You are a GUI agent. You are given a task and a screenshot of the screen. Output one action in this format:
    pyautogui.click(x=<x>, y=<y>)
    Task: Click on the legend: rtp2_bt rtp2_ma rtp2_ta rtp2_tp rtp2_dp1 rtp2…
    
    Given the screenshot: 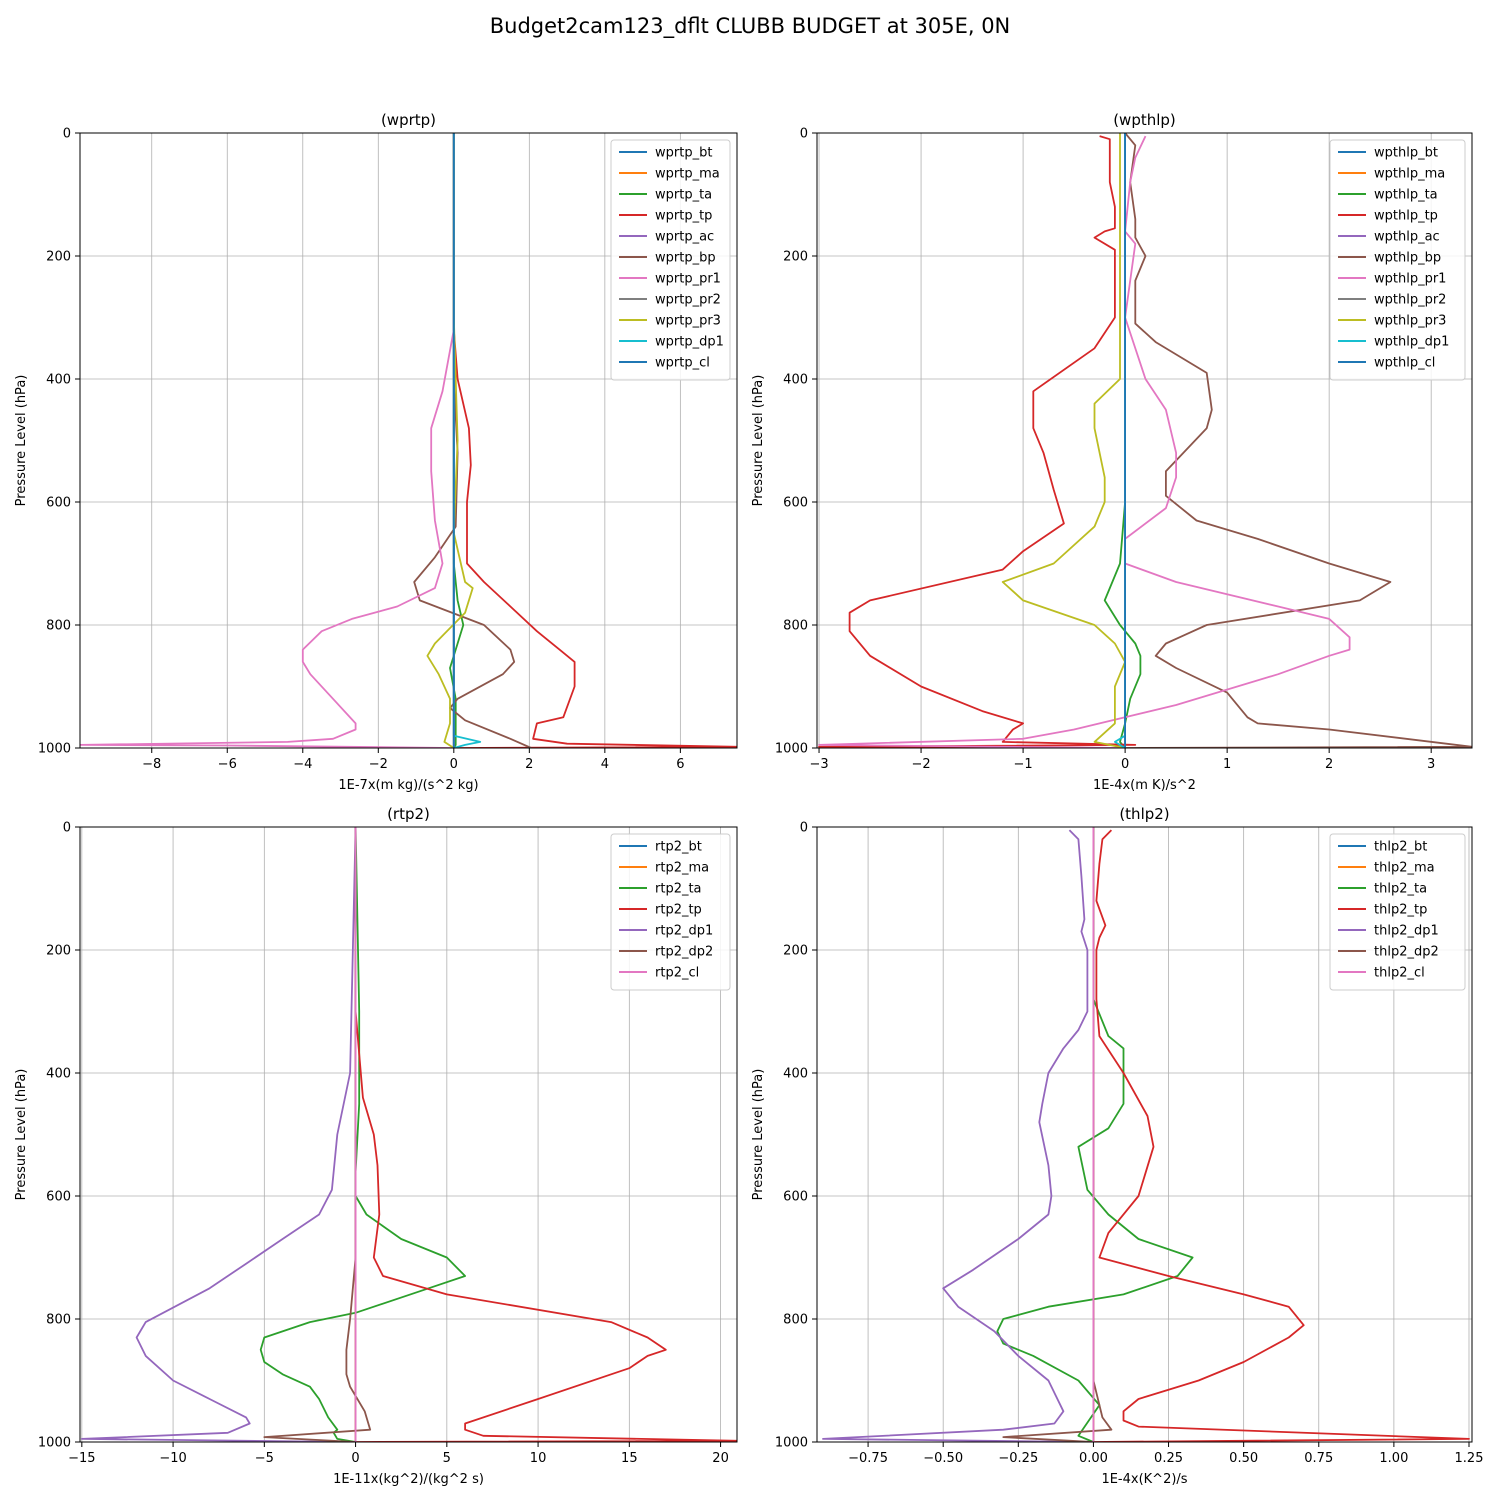 What is the action you would take?
    pyautogui.click(x=670, y=912)
    